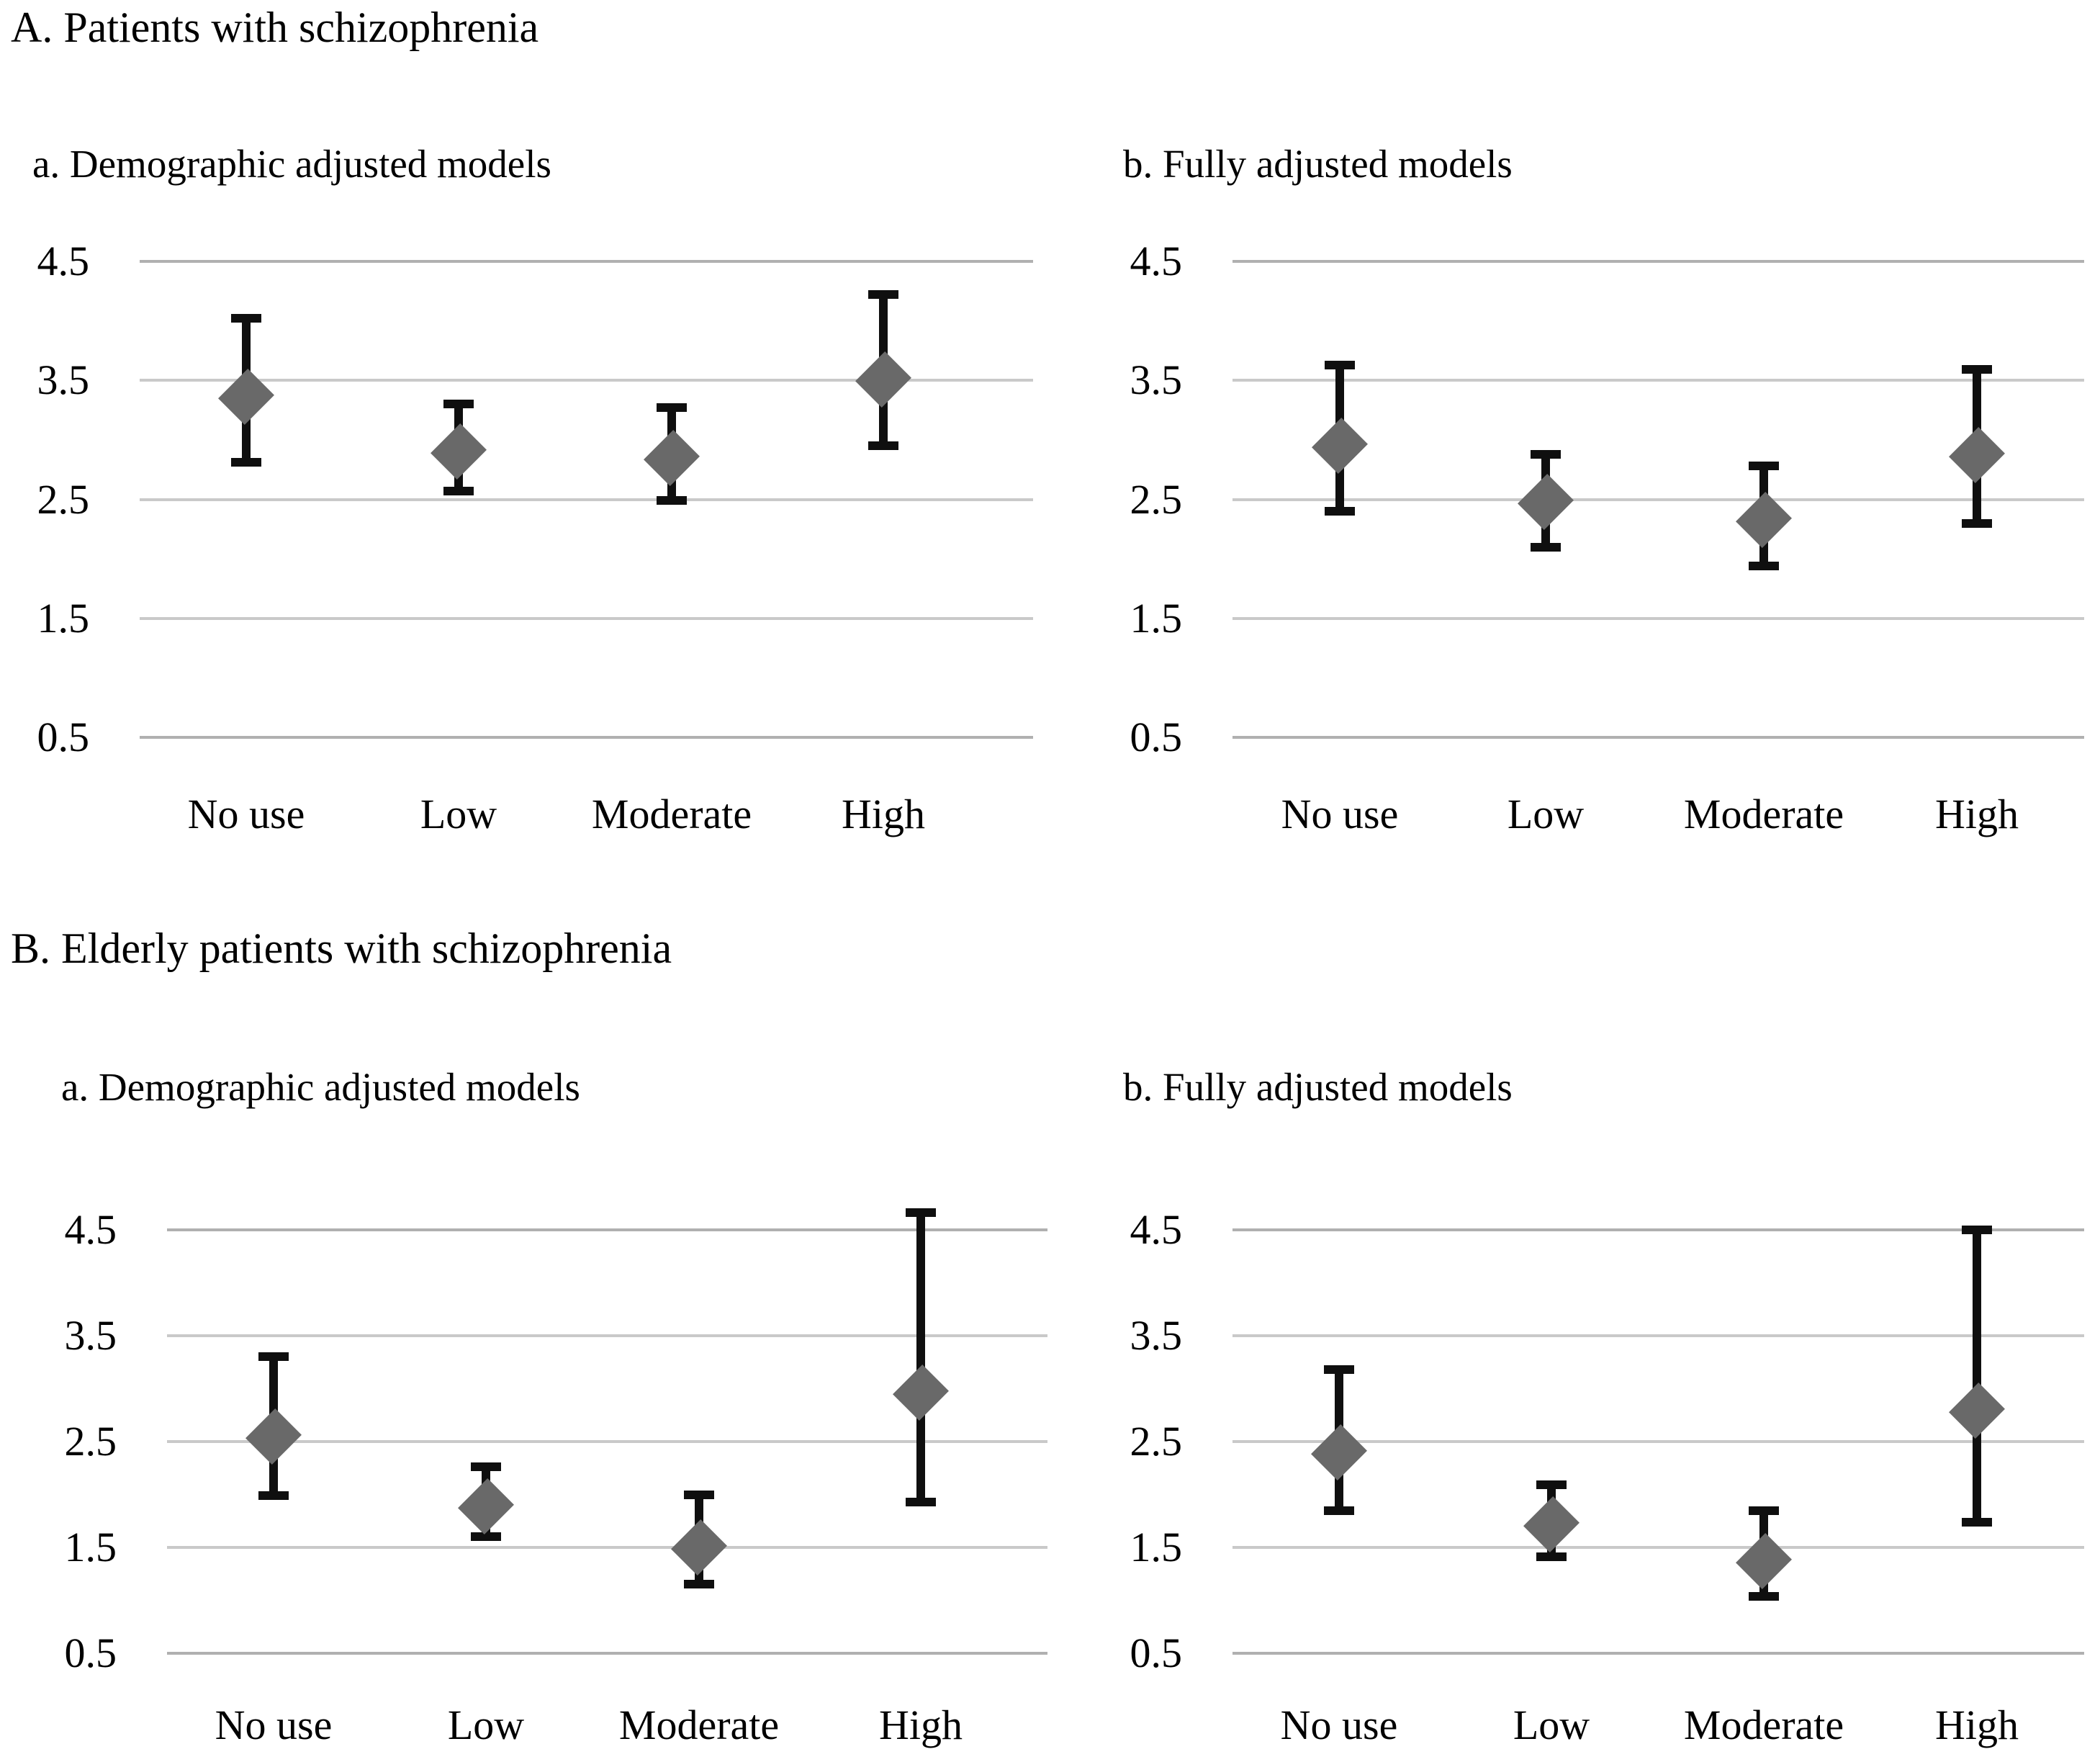  I want to click on panel-ba-title: a. Demographic adjusted models, so click(320, 1087).